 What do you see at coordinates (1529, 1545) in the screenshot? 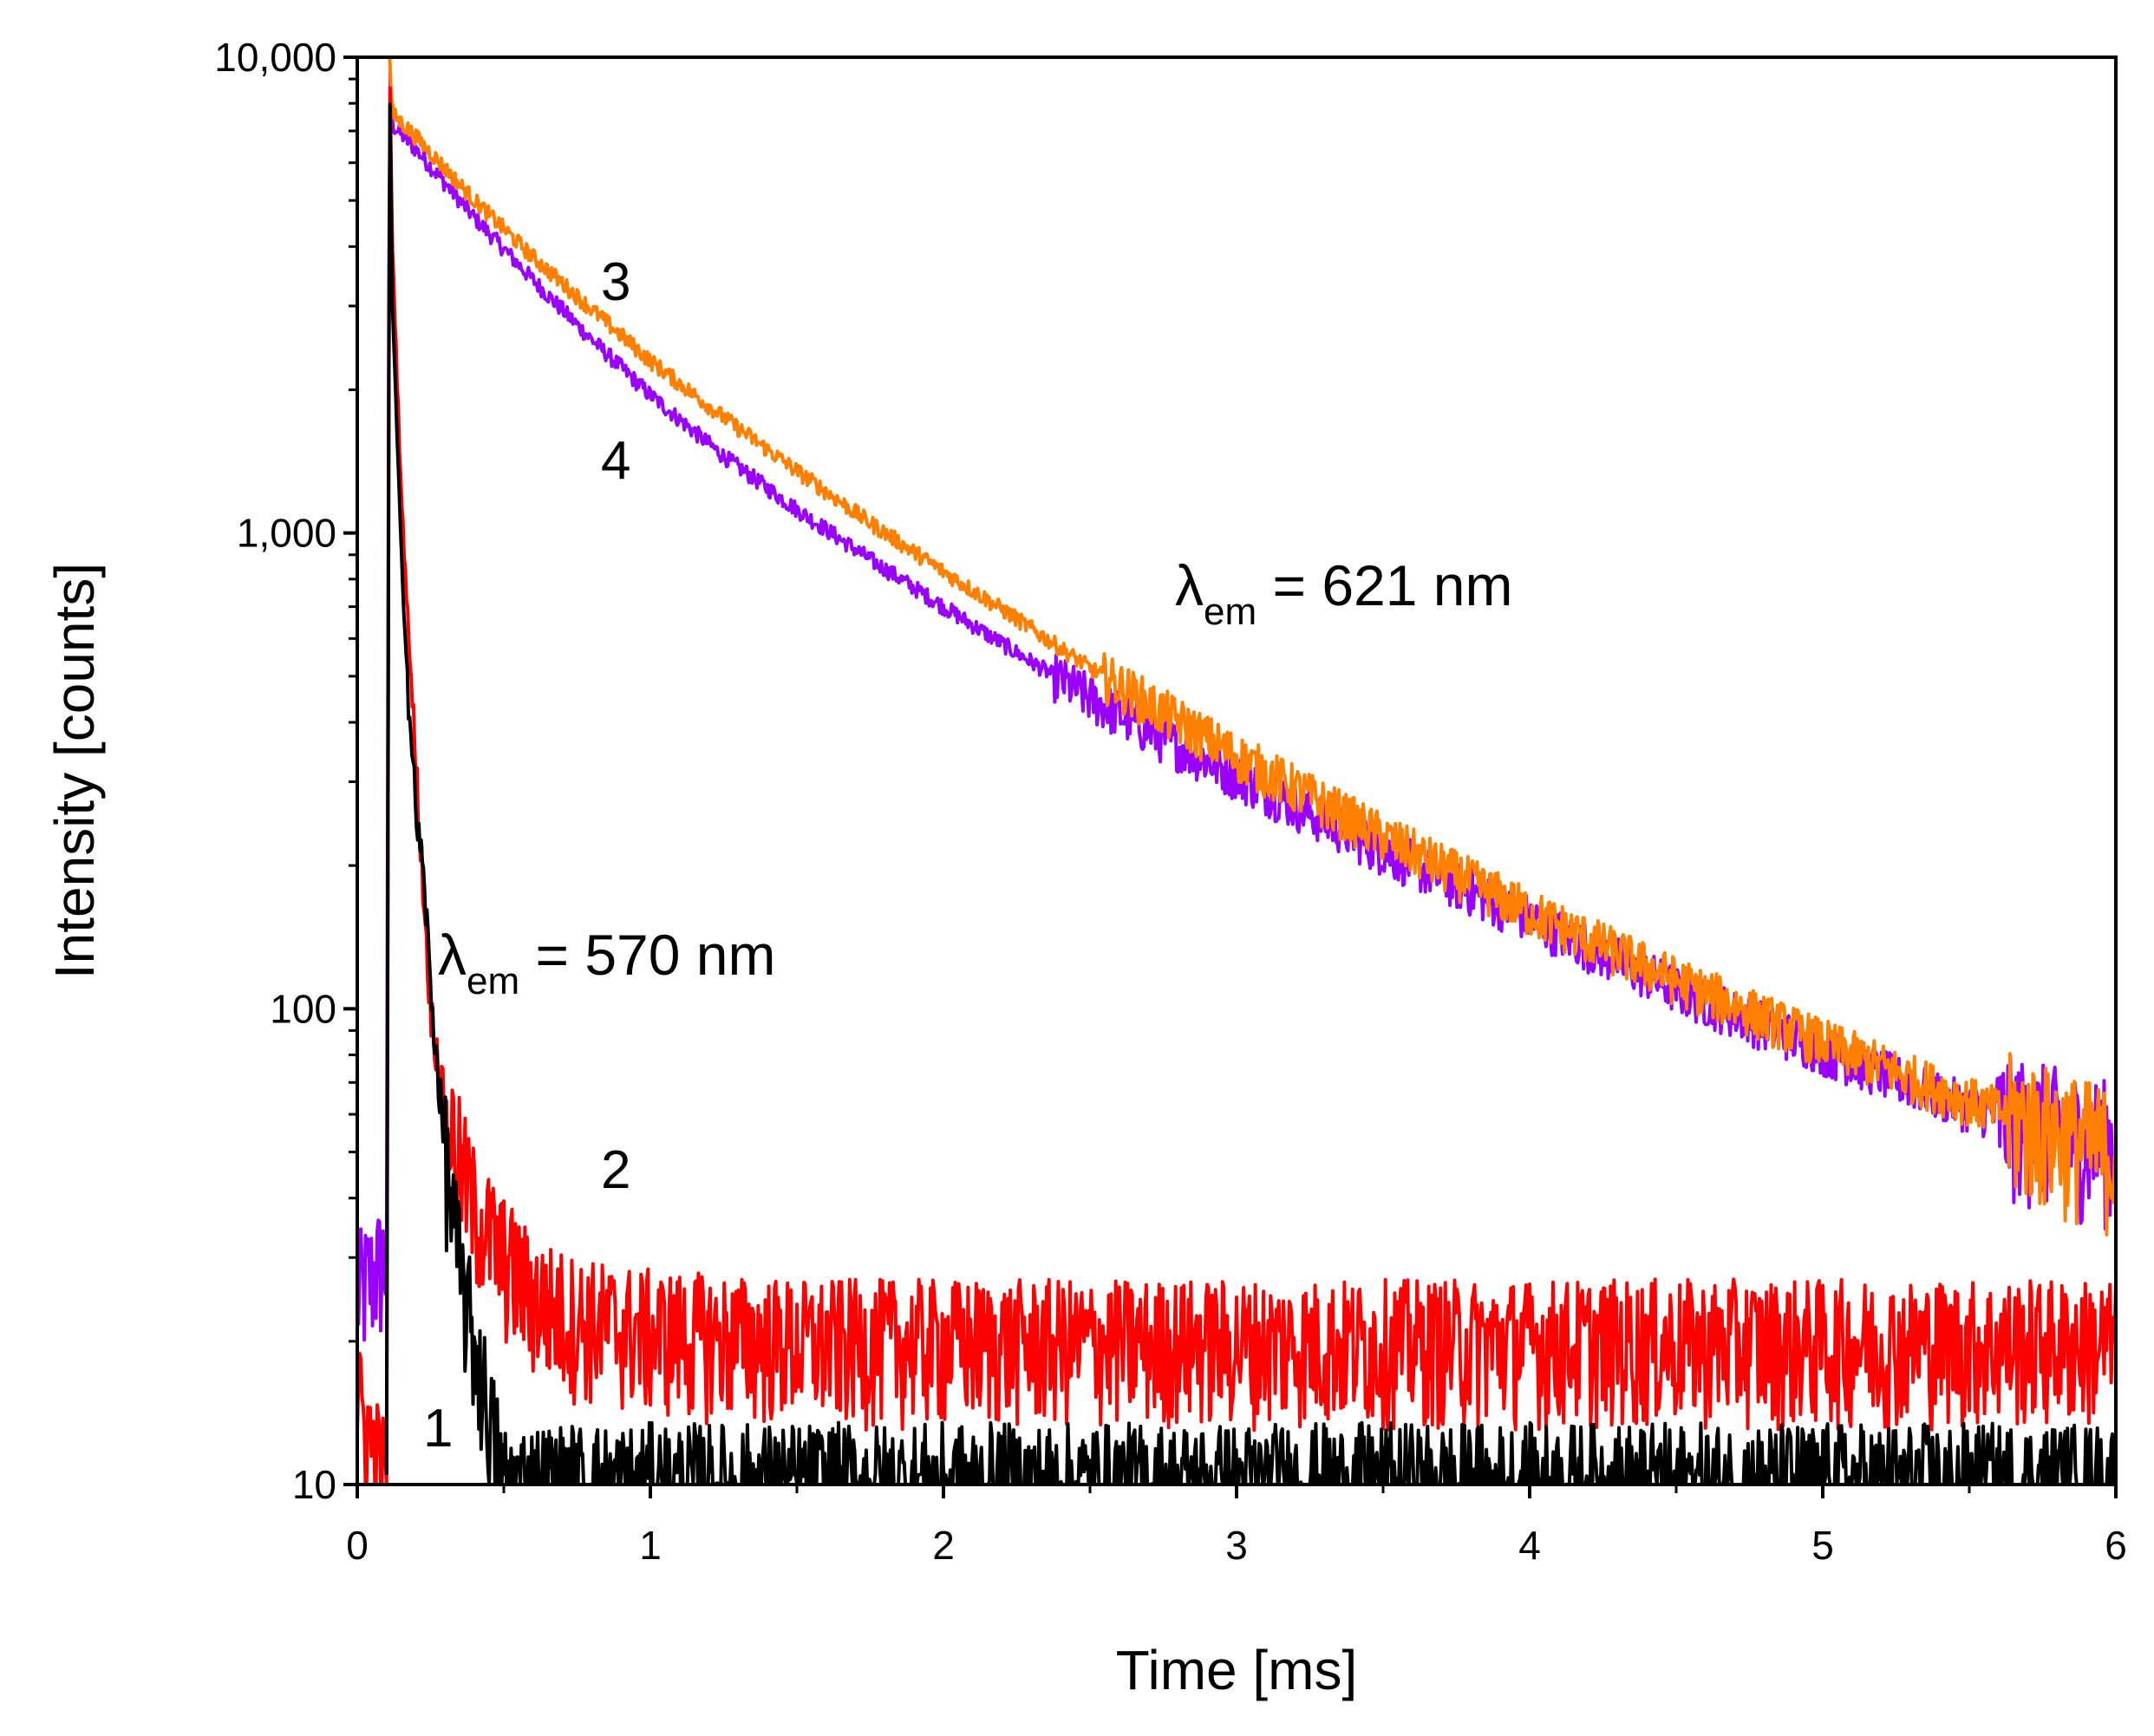
I see `x-tick-label: 4` at bounding box center [1529, 1545].